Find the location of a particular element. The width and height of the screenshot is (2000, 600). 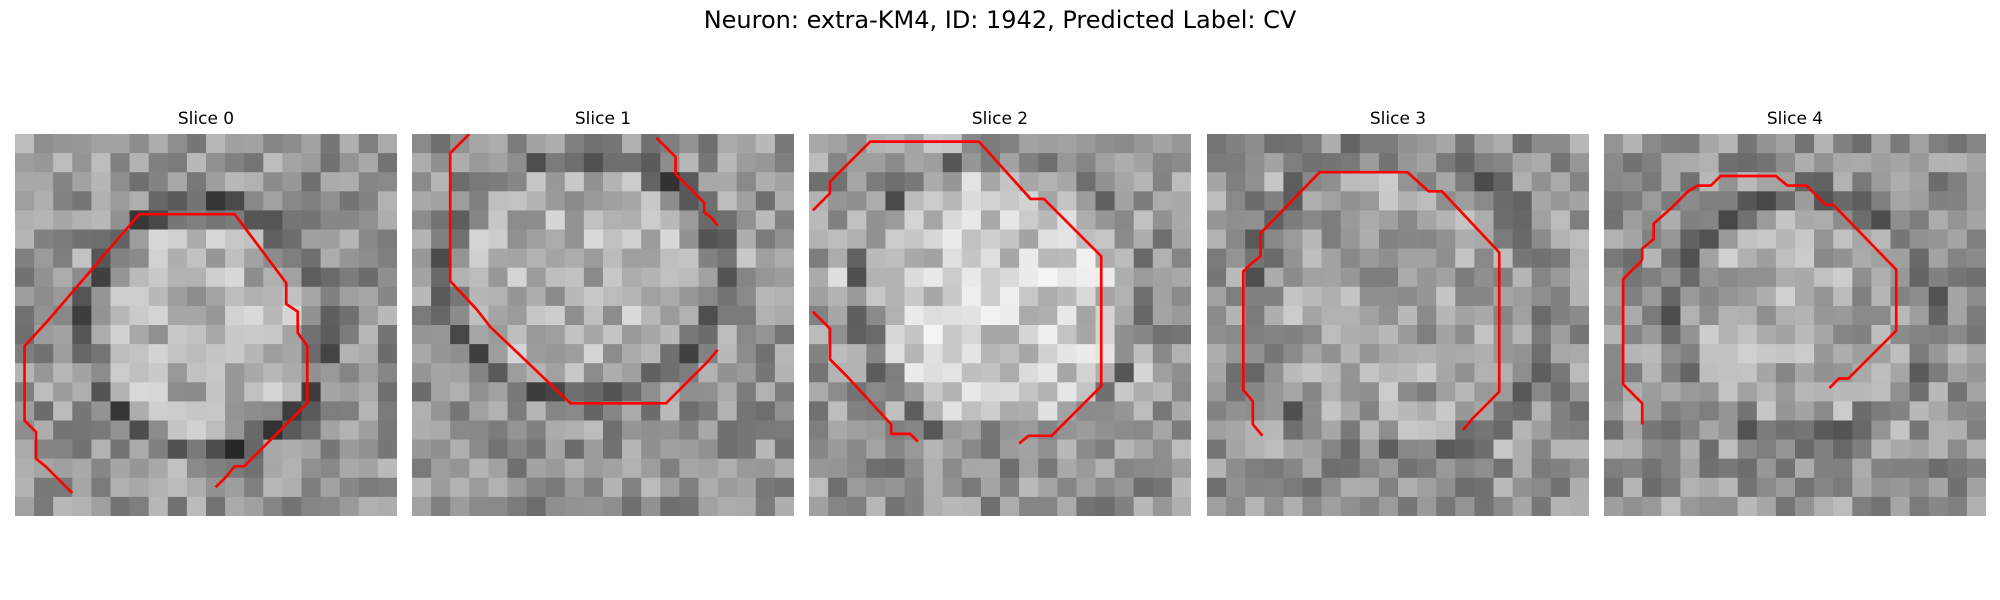

panel-3-title: Slice 3 is located at coordinates (1398, 119).